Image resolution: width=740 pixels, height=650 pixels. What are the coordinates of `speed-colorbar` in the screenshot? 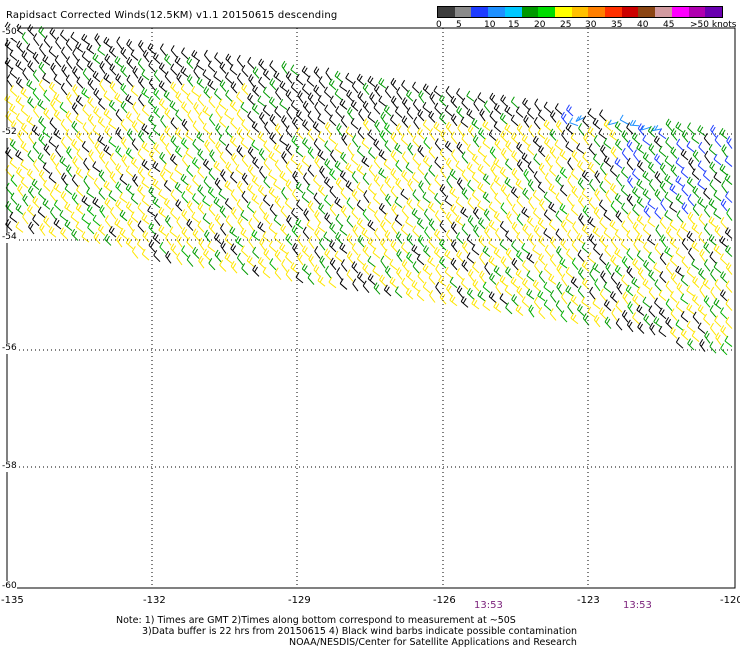 It's located at (580, 12).